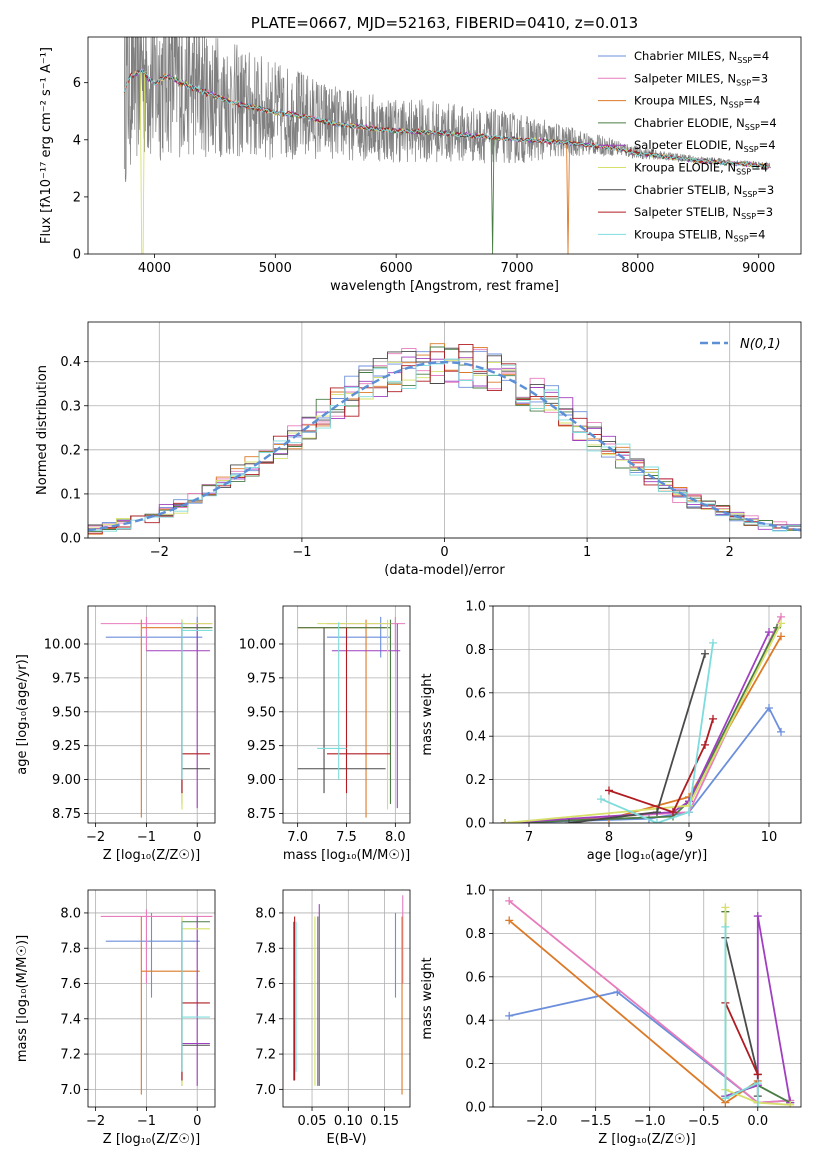 The width and height of the screenshot is (819, 1170). What do you see at coordinates (701, 79) in the screenshot?
I see `legend-entry: Salpeter MILES, NSSP=3` at bounding box center [701, 79].